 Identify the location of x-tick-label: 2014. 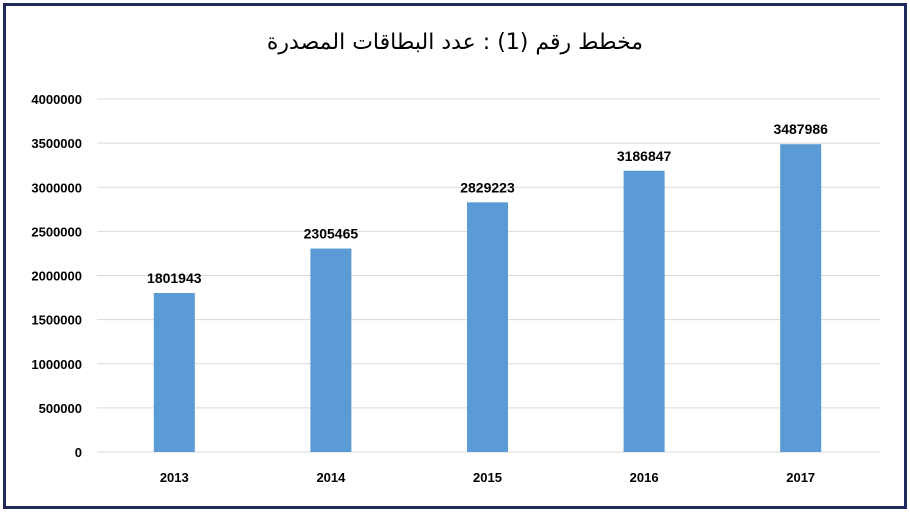
(331, 477).